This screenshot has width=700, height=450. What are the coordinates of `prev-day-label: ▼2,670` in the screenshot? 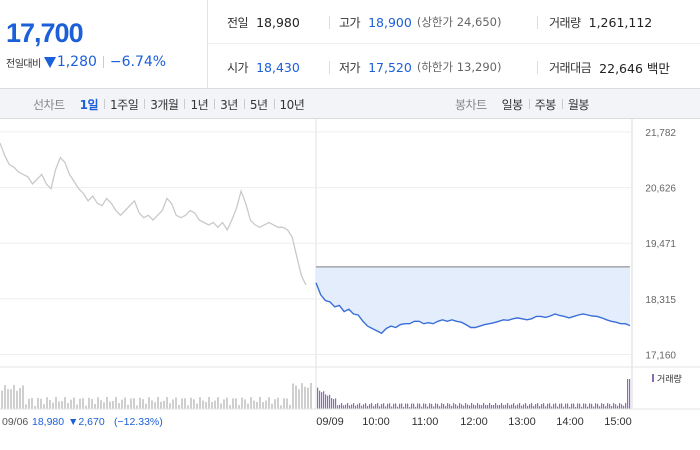 It's located at (86, 422).